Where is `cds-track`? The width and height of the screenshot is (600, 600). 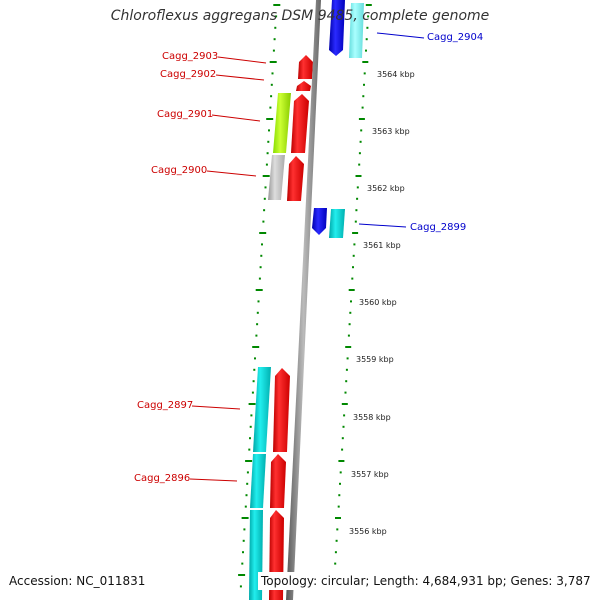 cds-track is located at coordinates (307, 300).